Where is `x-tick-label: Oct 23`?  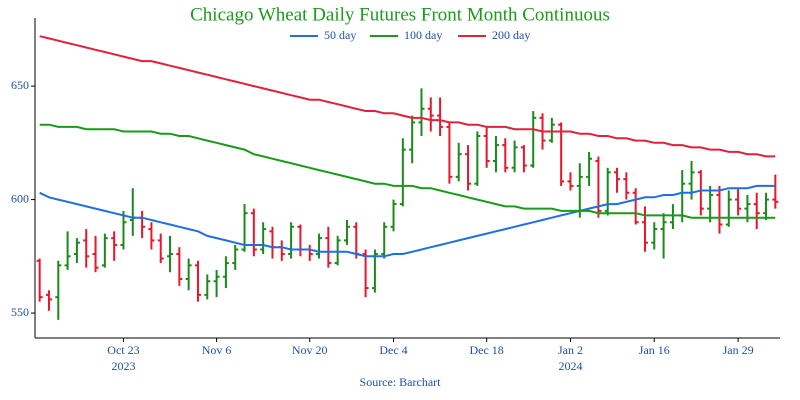 x-tick-label: Oct 23 is located at coordinates (123, 350).